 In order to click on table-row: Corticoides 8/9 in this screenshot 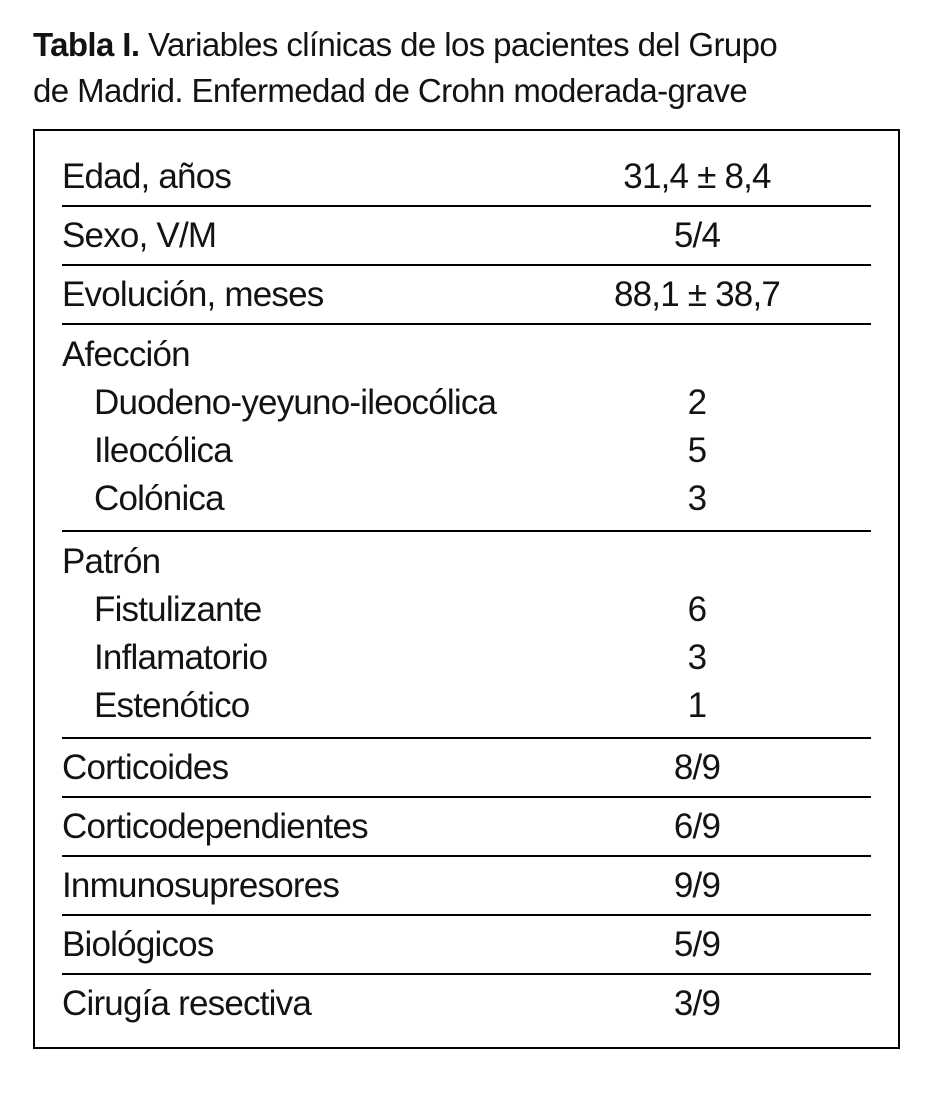, I will do `click(466, 768)`.